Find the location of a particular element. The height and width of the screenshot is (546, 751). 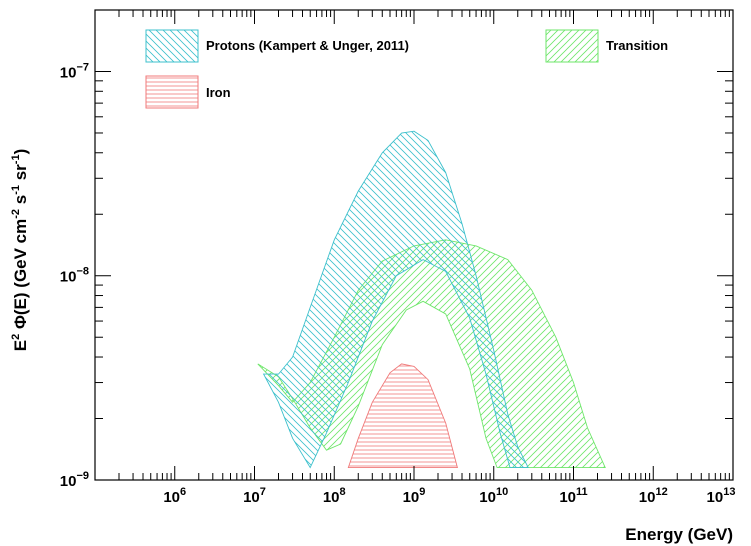

x-tick-label-exponent: 6 is located at coordinates (183, 492).